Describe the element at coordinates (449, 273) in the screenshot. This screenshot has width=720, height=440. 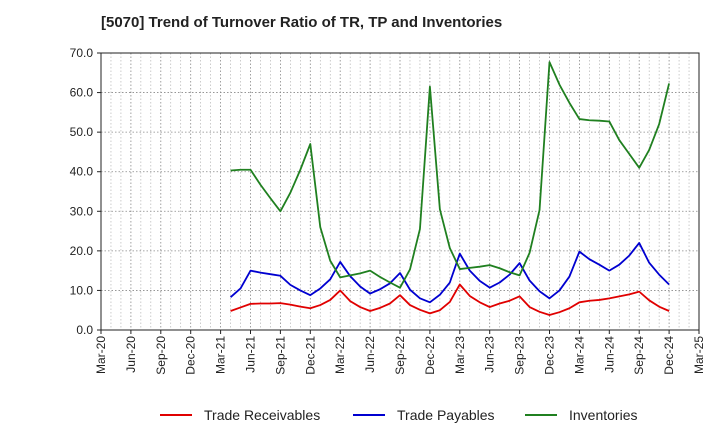
I see `series-line-trade-payables` at that location.